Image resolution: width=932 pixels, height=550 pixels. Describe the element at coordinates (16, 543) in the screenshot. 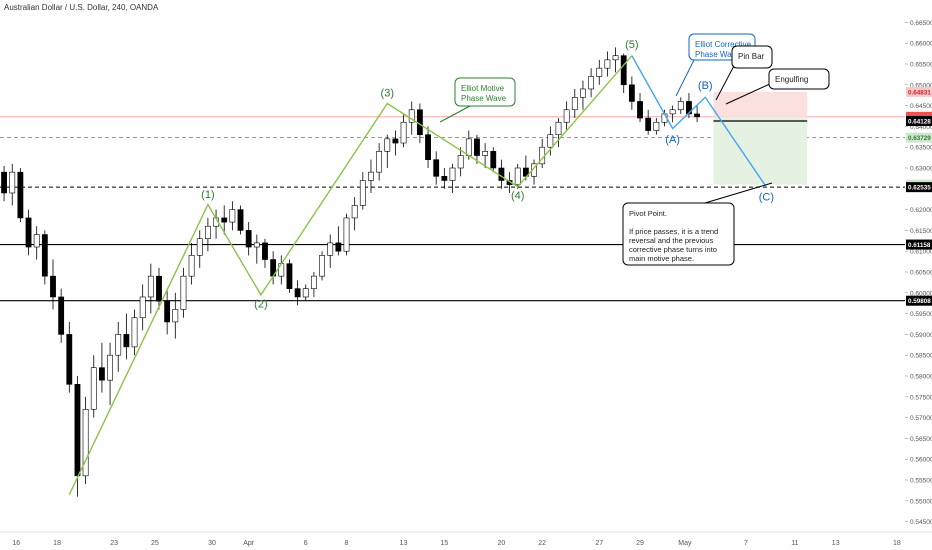

I see `time-axis-label: 16` at that location.